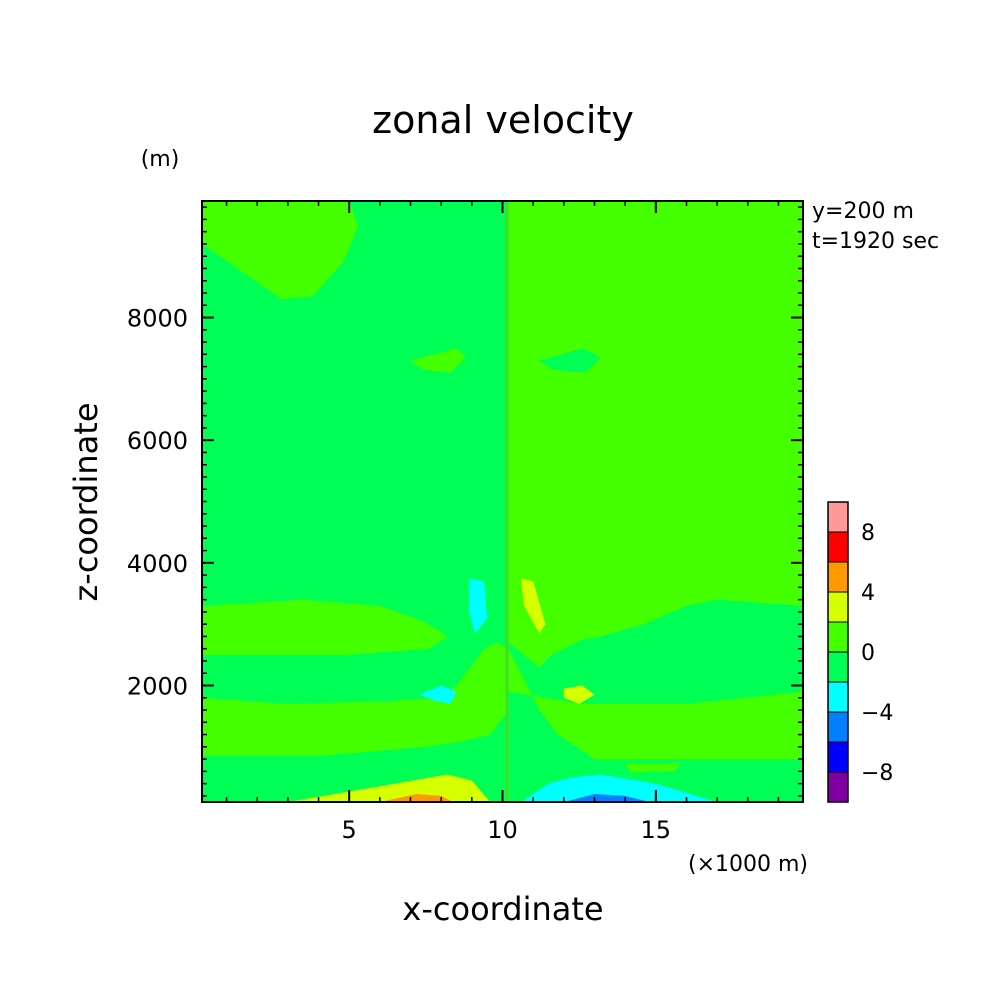 The height and width of the screenshot is (1004, 1004). I want to click on colorbar-frame, so click(838, 652).